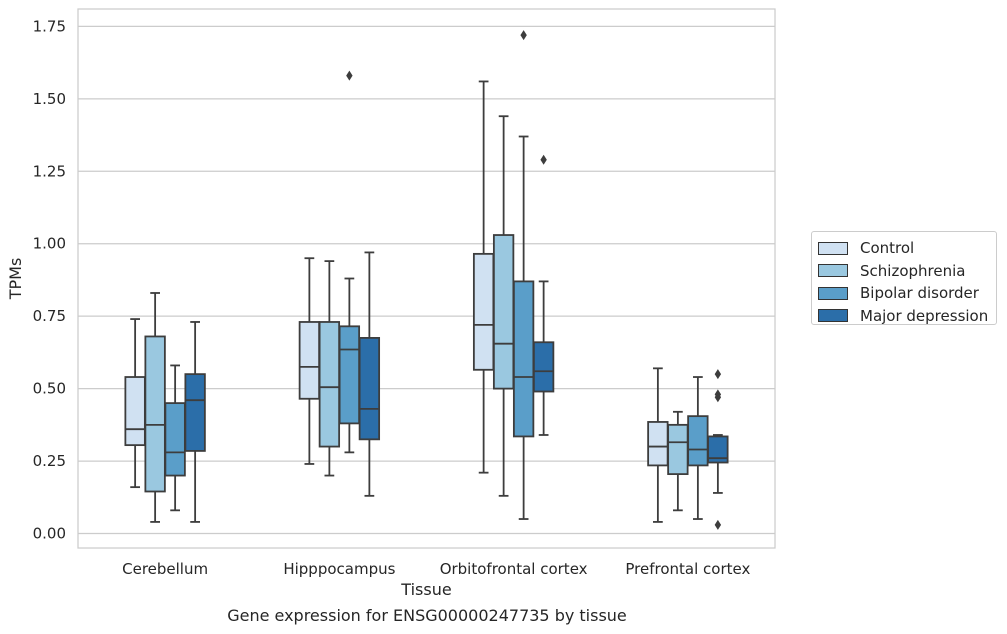 This screenshot has width=1007, height=634. Describe the element at coordinates (687, 569) in the screenshot. I see `x-tick-label: Prefrontal cortex` at that location.